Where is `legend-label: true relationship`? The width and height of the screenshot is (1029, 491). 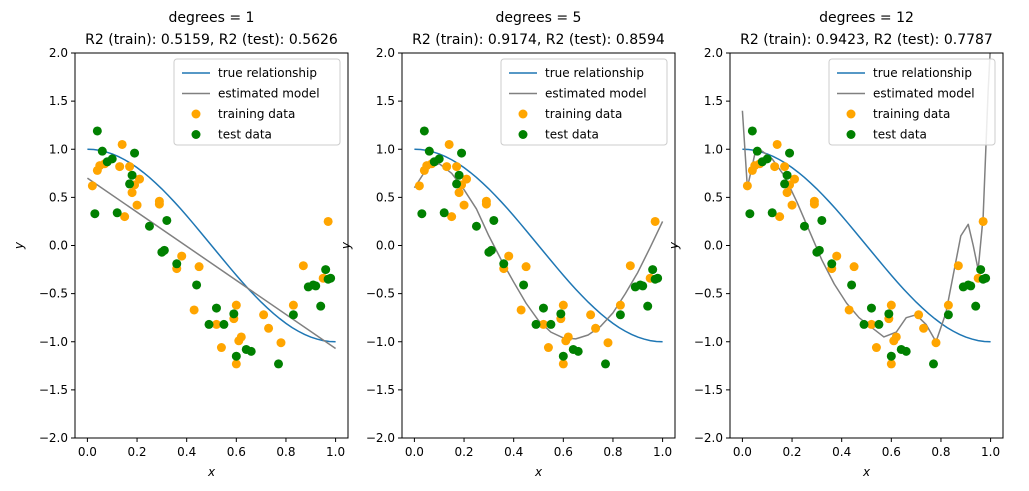 legend-label: true relationship is located at coordinates (922, 73).